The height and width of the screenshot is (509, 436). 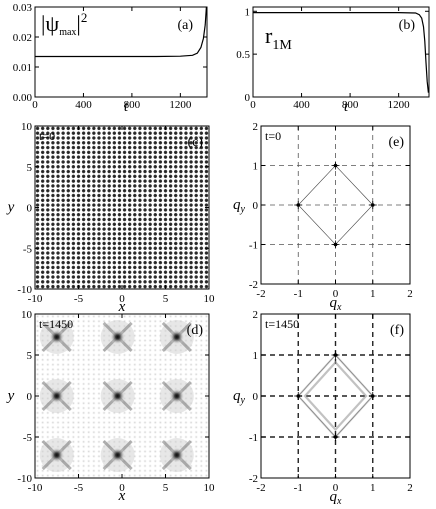 What do you see at coordinates (253, 479) in the screenshot?
I see `y-tick-label: -2` at bounding box center [253, 479].